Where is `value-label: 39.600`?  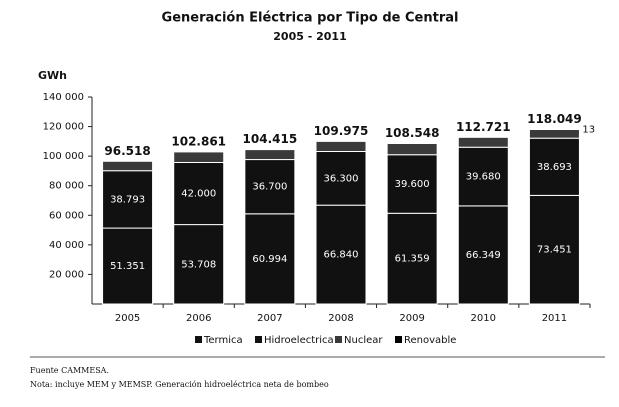 value-label: 39.600 is located at coordinates (412, 184).